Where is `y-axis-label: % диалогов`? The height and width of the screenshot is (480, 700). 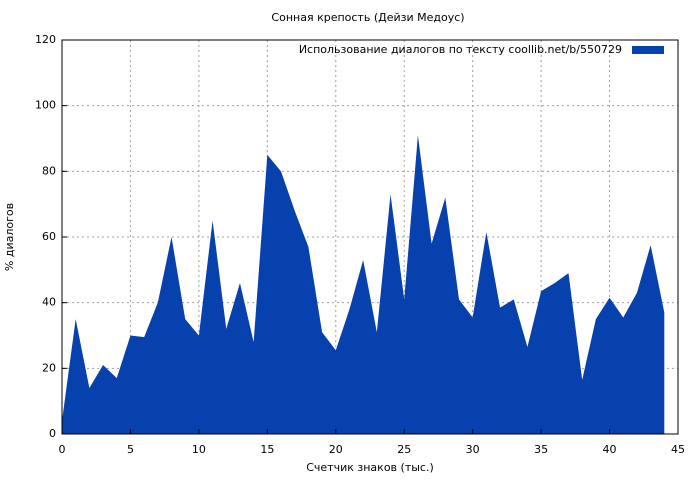 y-axis-label: % диалогов is located at coordinates (9, 237).